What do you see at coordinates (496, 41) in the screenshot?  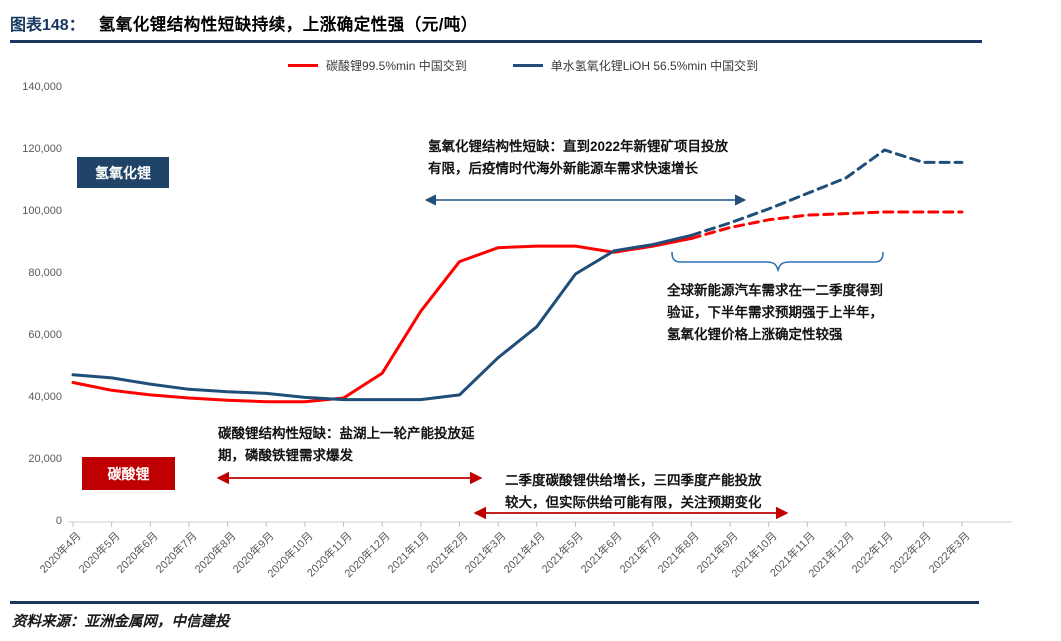 I see `title-divider-rule` at bounding box center [496, 41].